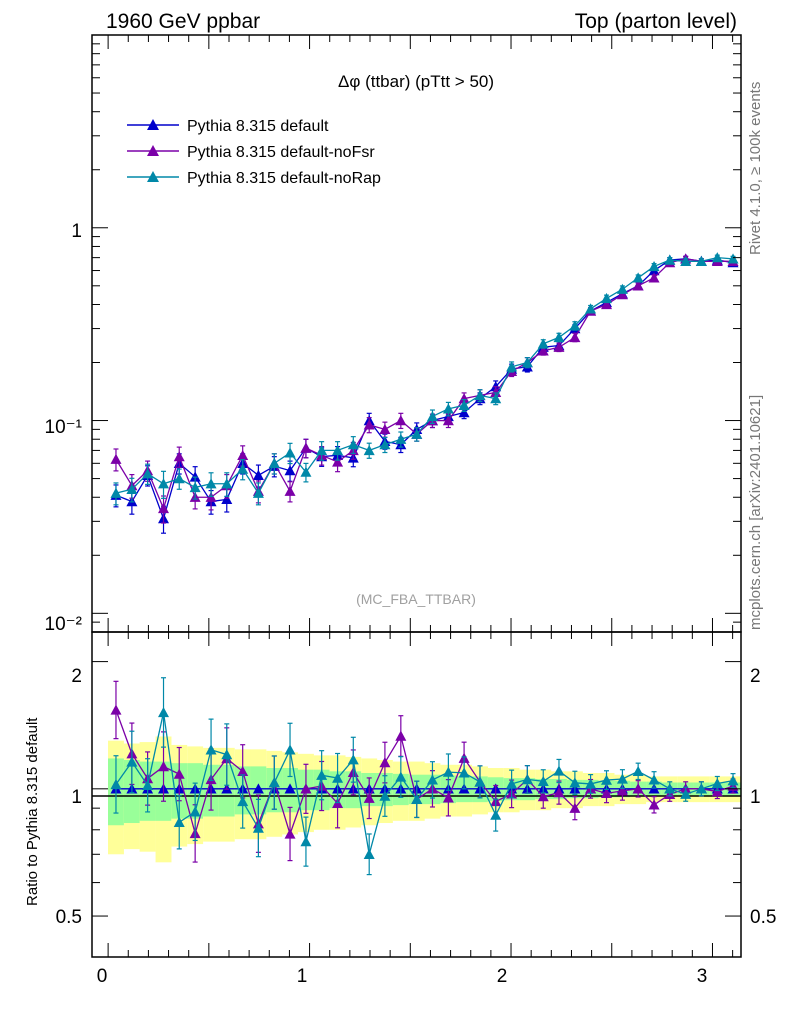 The height and width of the screenshot is (1024, 786). Describe the element at coordinates (763, 917) in the screenshot. I see `ratio-ytick-0.5-right: 0.5` at that location.